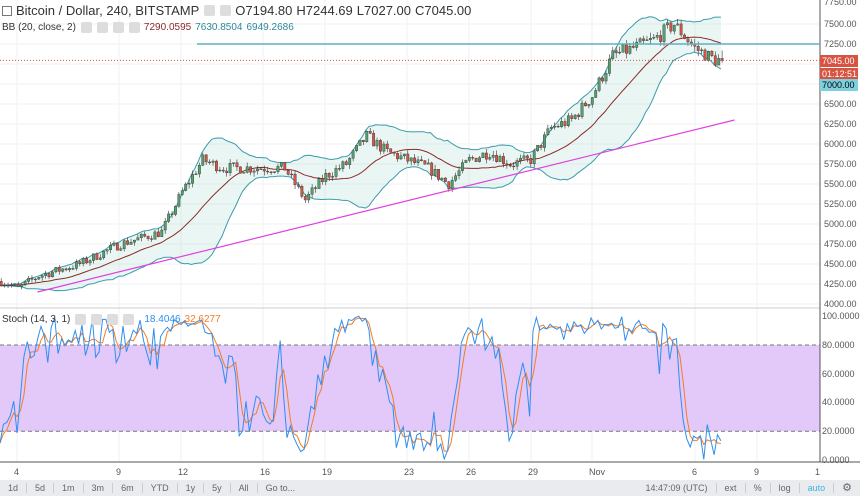  Describe the element at coordinates (731, 488) in the screenshot. I see `ext-toggle: ext` at that location.